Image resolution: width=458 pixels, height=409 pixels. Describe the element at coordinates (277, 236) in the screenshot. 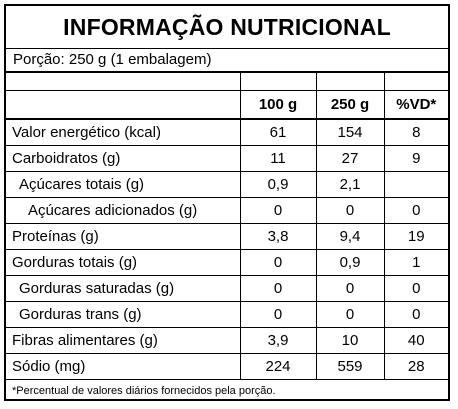

I see `value-100g: 3,8` at that location.